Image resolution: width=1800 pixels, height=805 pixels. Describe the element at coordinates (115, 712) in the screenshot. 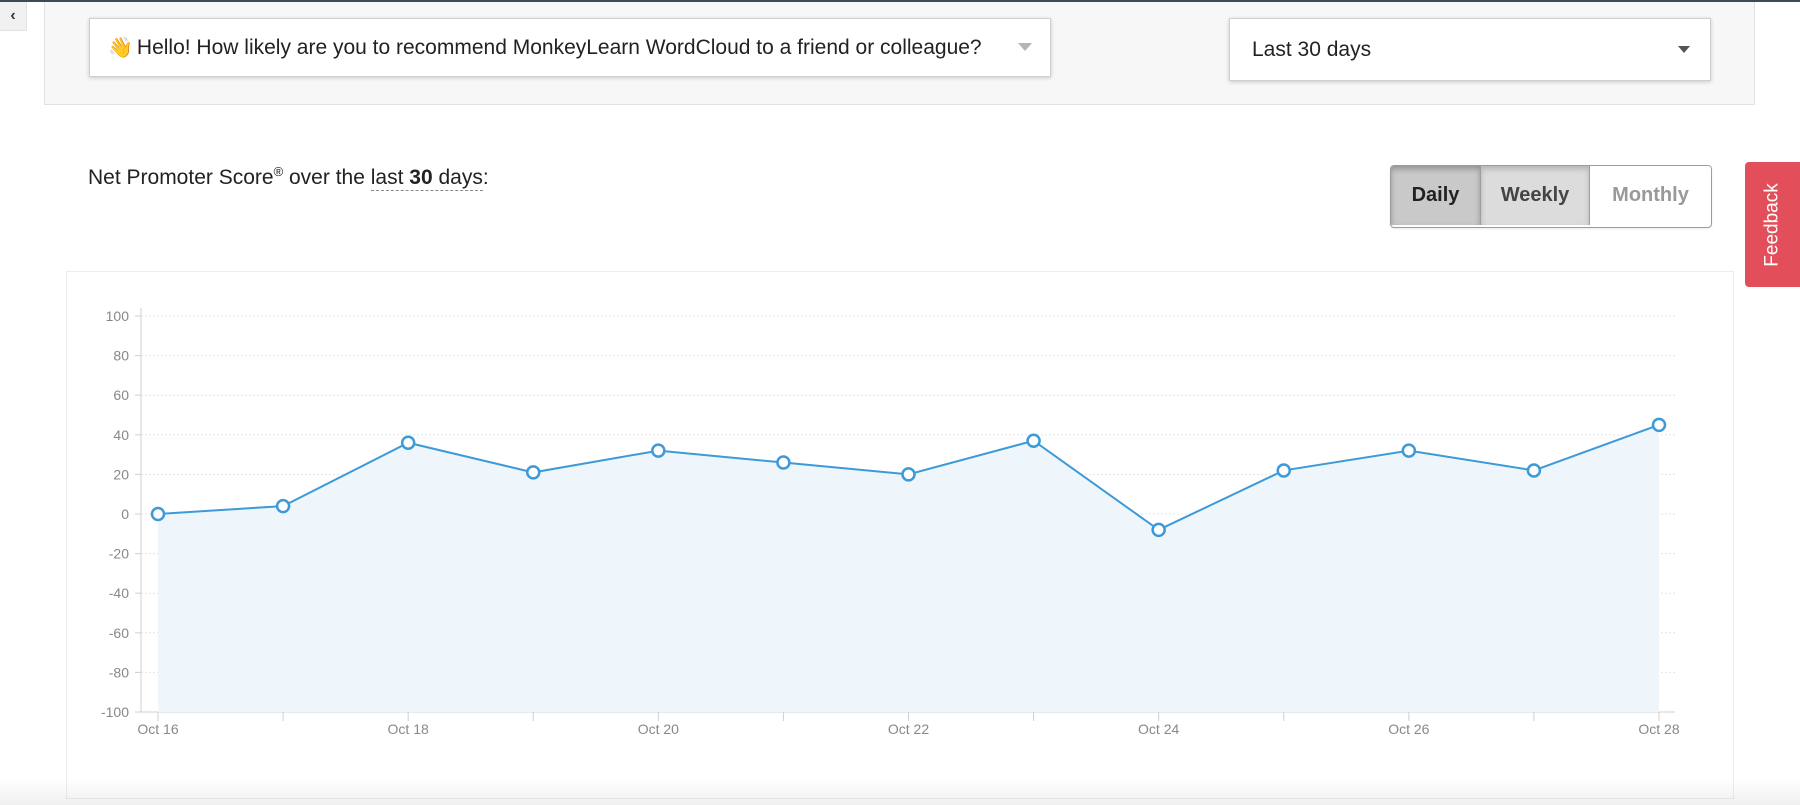

I see `y-tick-label: -100` at that location.